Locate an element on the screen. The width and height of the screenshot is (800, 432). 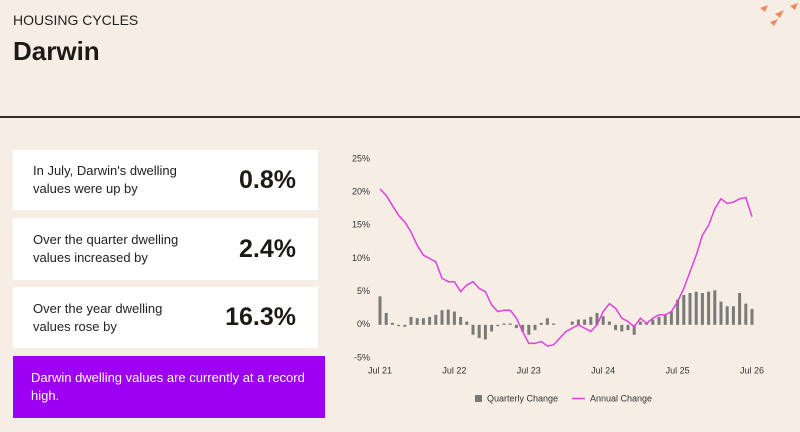
stat-text: Over the year dwelling values rose by is located at coordinates (98, 317).